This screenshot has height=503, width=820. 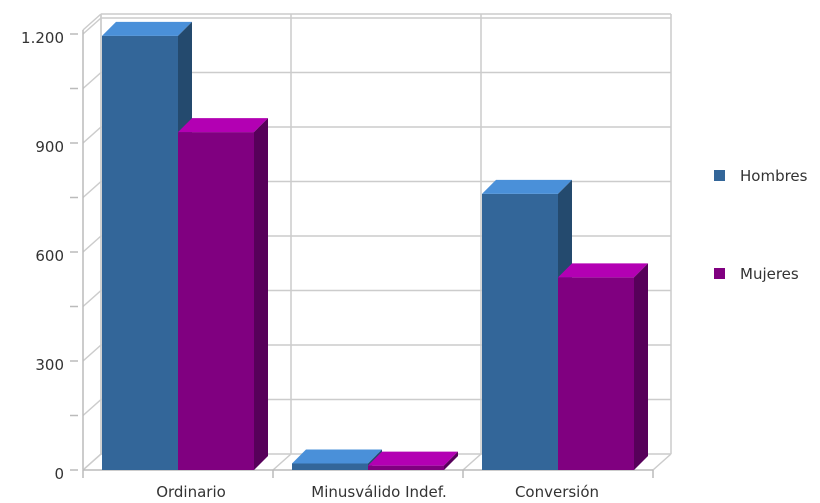 I want to click on x-tick-label: Ordinario, so click(x=191, y=492).